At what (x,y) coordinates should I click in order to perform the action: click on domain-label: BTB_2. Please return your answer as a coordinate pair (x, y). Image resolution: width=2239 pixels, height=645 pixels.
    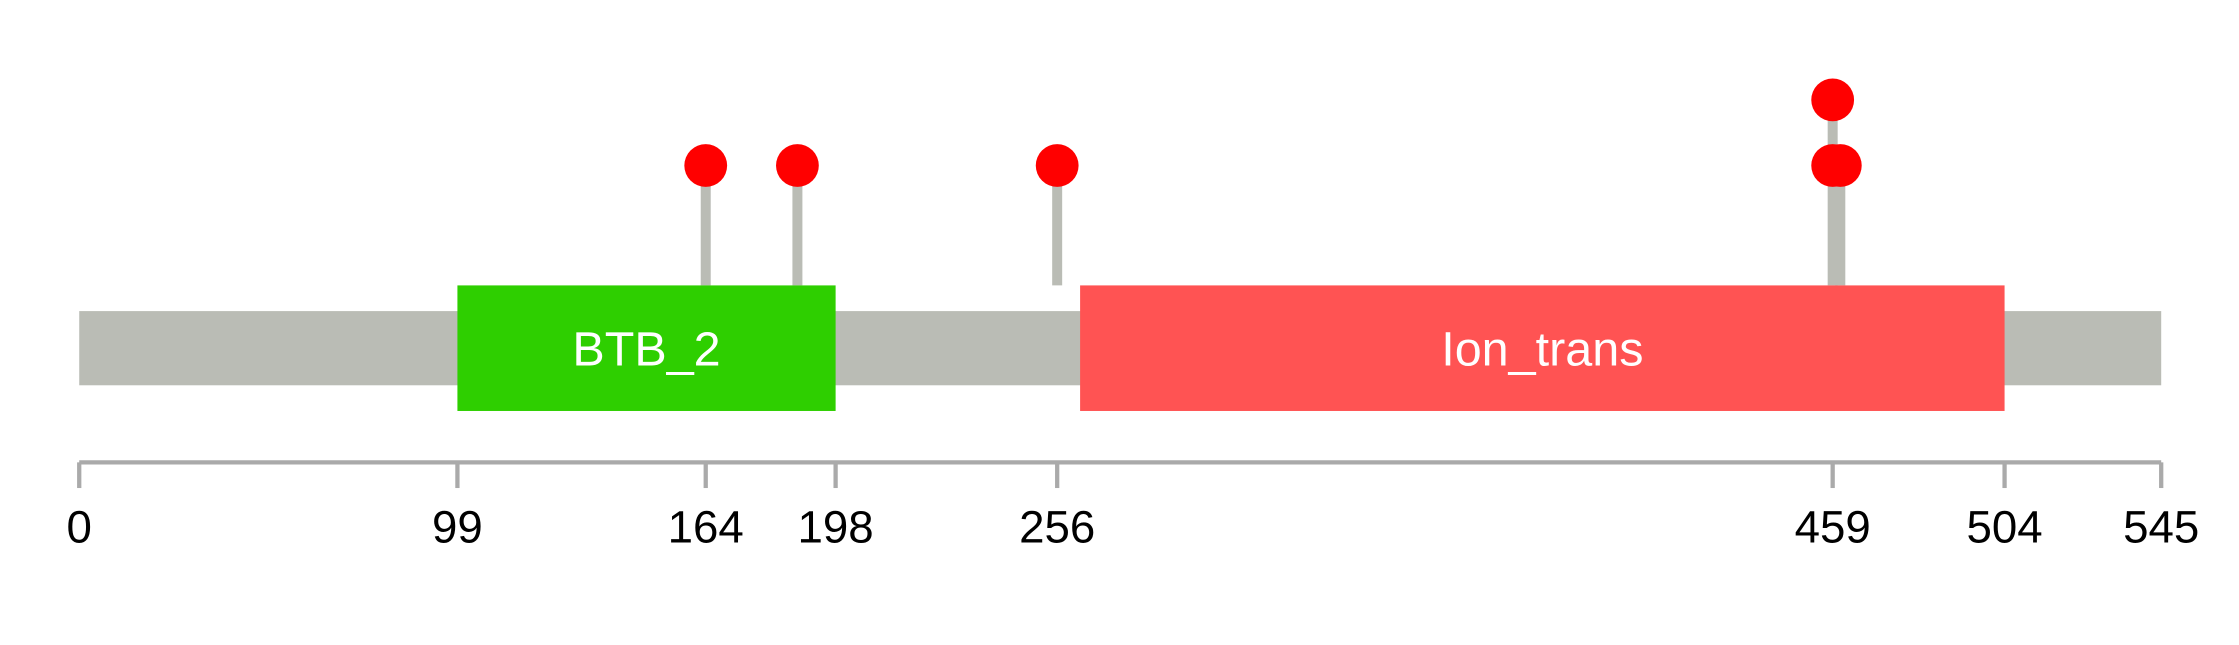
    Looking at the image, I should click on (646, 349).